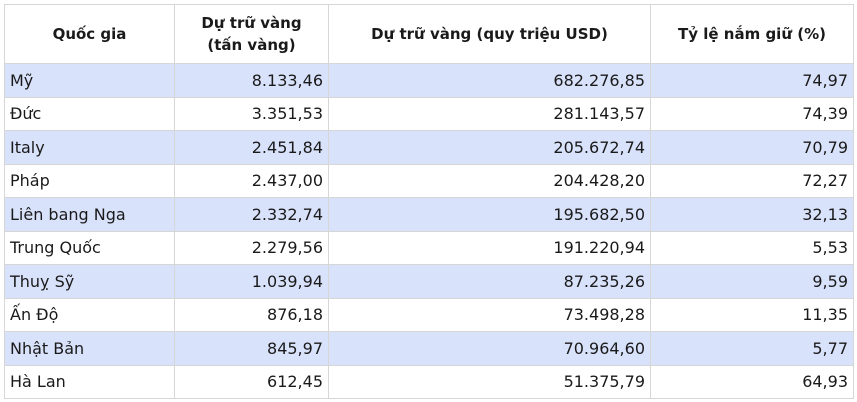 The image size is (857, 402). What do you see at coordinates (251, 80) in the screenshot?
I see `cell-tons: 8.133,46` at bounding box center [251, 80].